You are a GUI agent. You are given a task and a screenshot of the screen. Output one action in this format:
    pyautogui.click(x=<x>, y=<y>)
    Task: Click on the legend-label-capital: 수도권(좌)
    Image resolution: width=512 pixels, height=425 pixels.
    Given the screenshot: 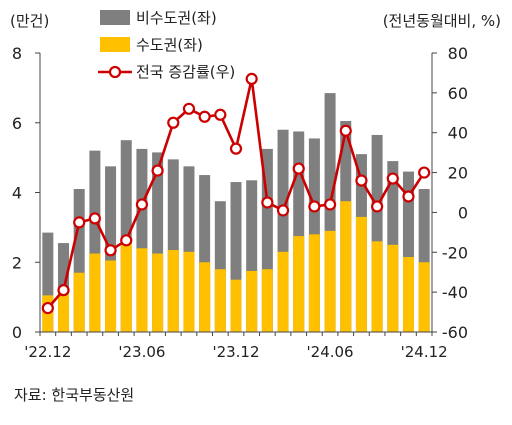 What is the action you would take?
    pyautogui.click(x=169, y=45)
    